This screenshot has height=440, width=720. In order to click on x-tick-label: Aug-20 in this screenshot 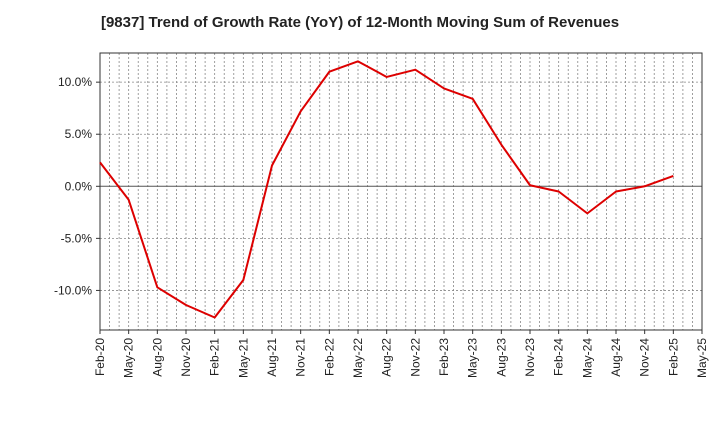, I will do `click(157, 357)`.